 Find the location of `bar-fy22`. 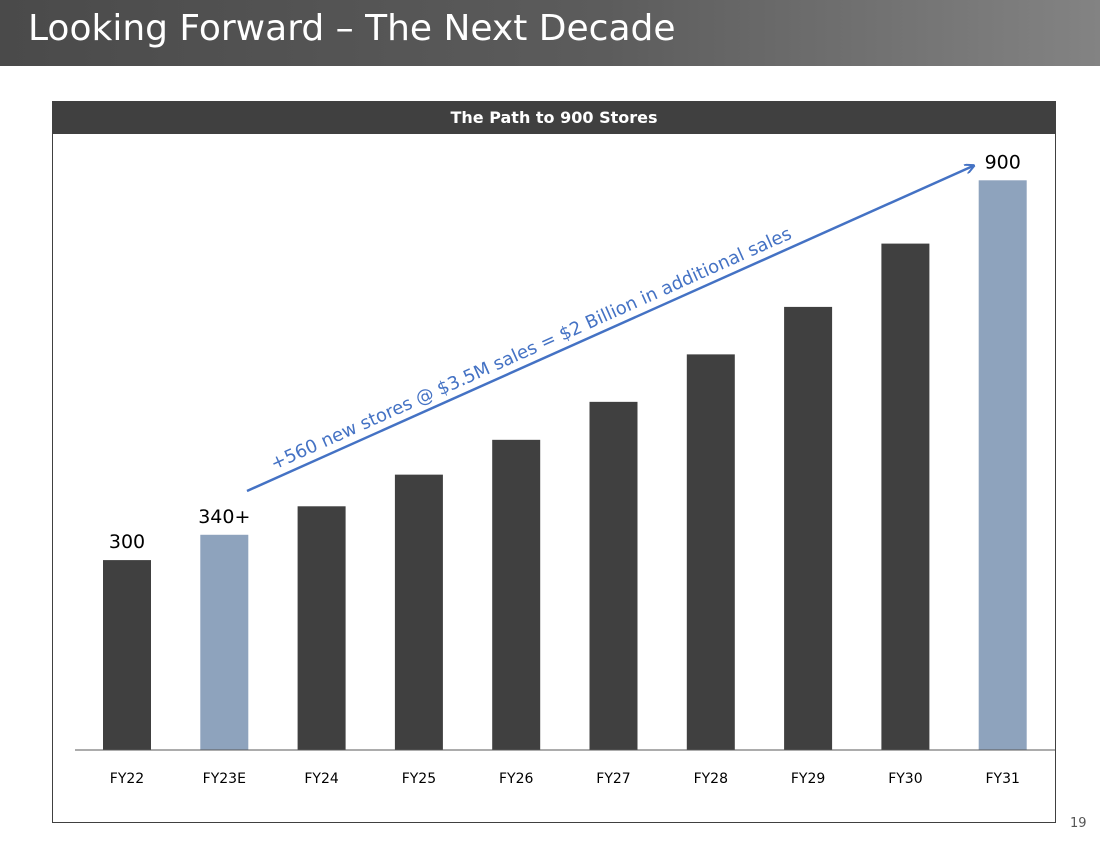

bar-fy22 is located at coordinates (127, 655).